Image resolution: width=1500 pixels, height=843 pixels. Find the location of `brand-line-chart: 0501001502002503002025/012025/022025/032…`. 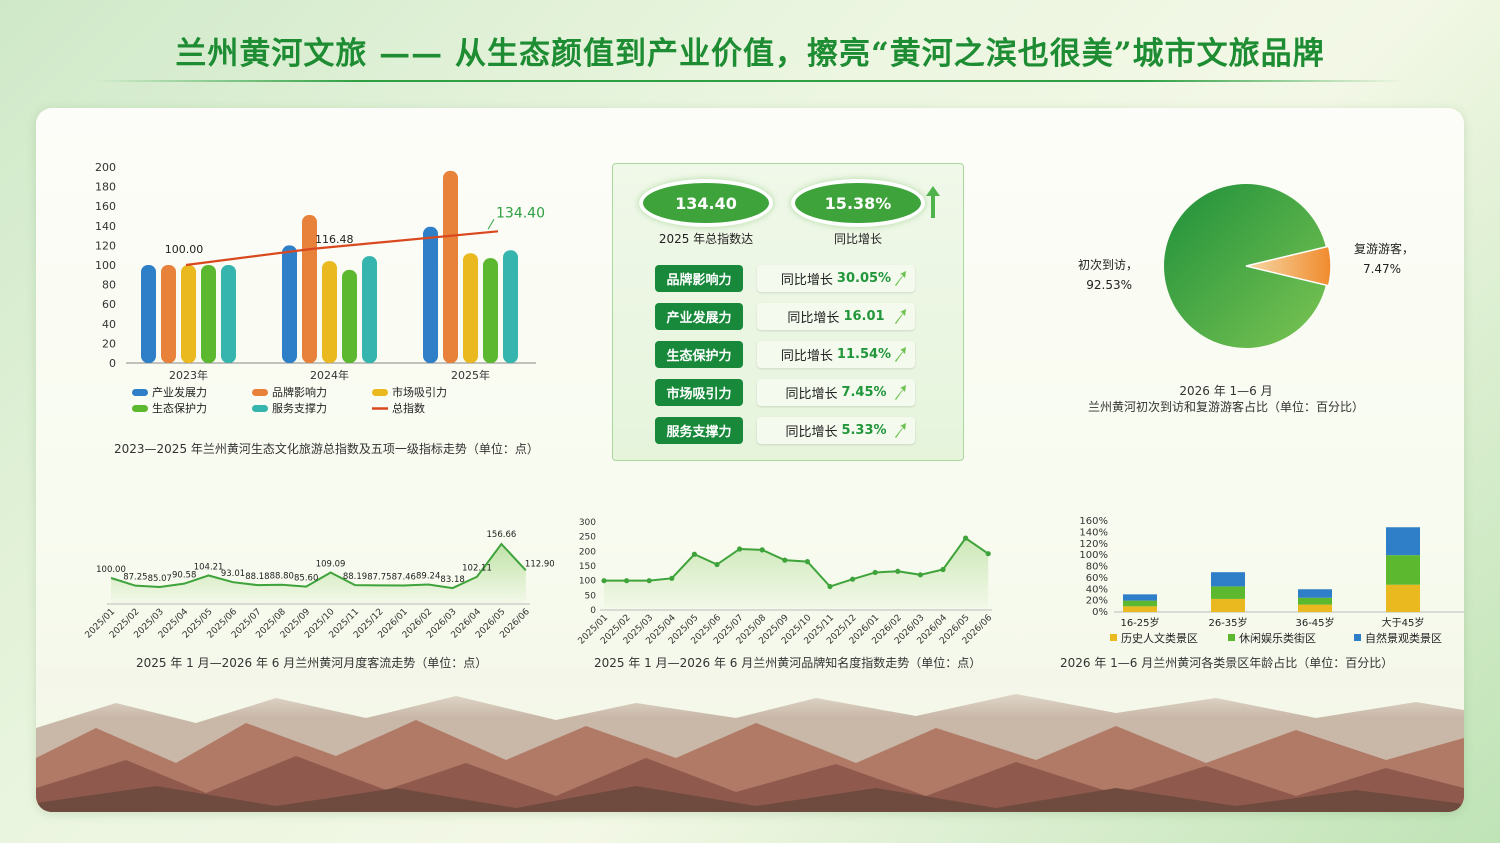

brand-line-chart: 0501001502002503002025/012025/022025/032… is located at coordinates (786, 582).